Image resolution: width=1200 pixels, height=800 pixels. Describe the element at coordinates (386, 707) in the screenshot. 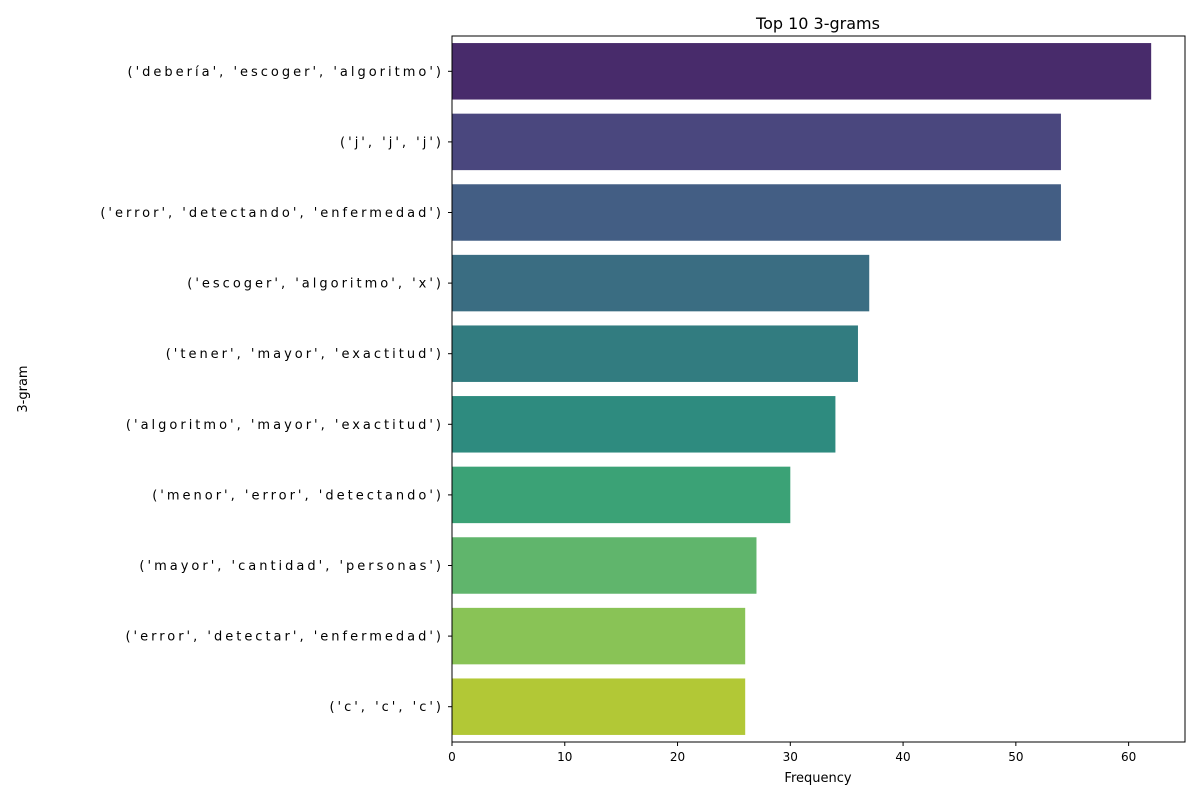

I see `y-tick-label: ('c', 'c', 'c')` at that location.